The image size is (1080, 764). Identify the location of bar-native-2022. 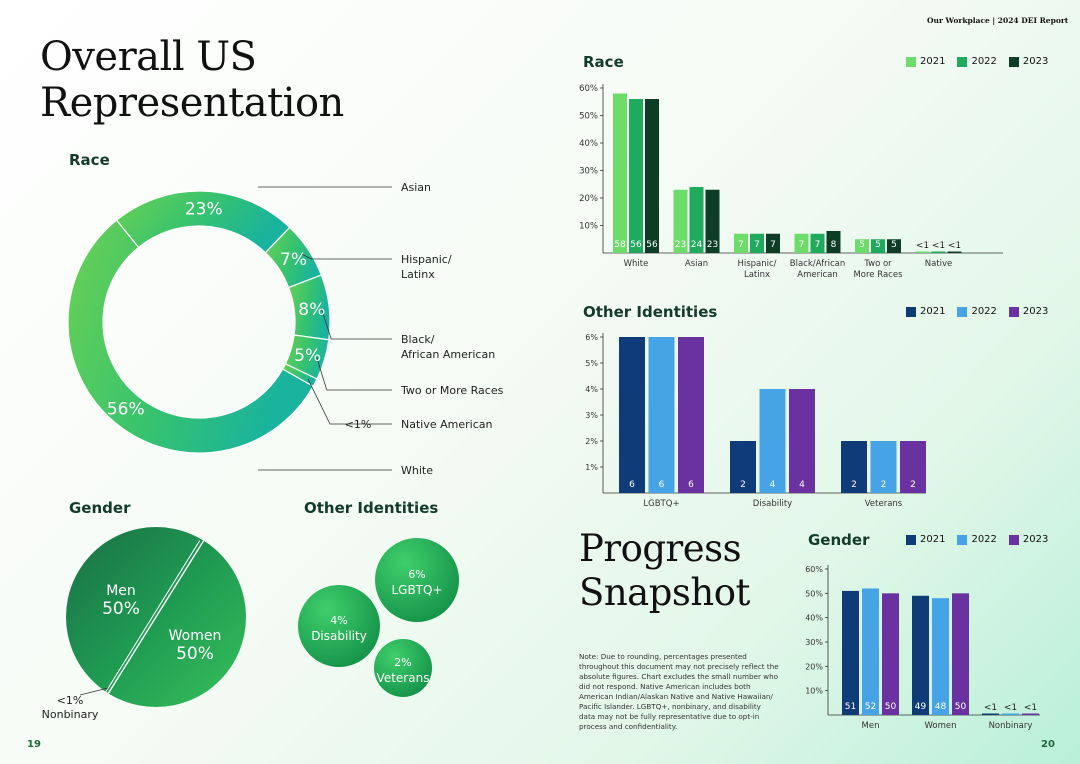
(938, 252).